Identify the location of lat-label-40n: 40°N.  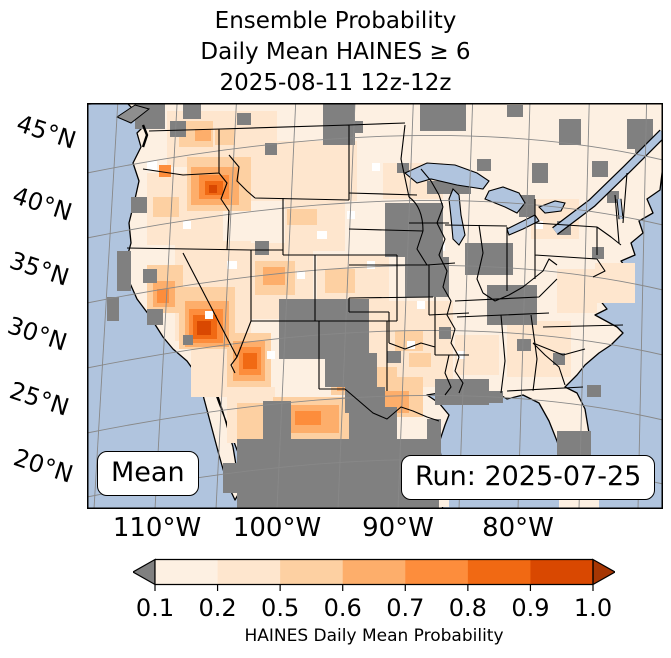
(42, 204).